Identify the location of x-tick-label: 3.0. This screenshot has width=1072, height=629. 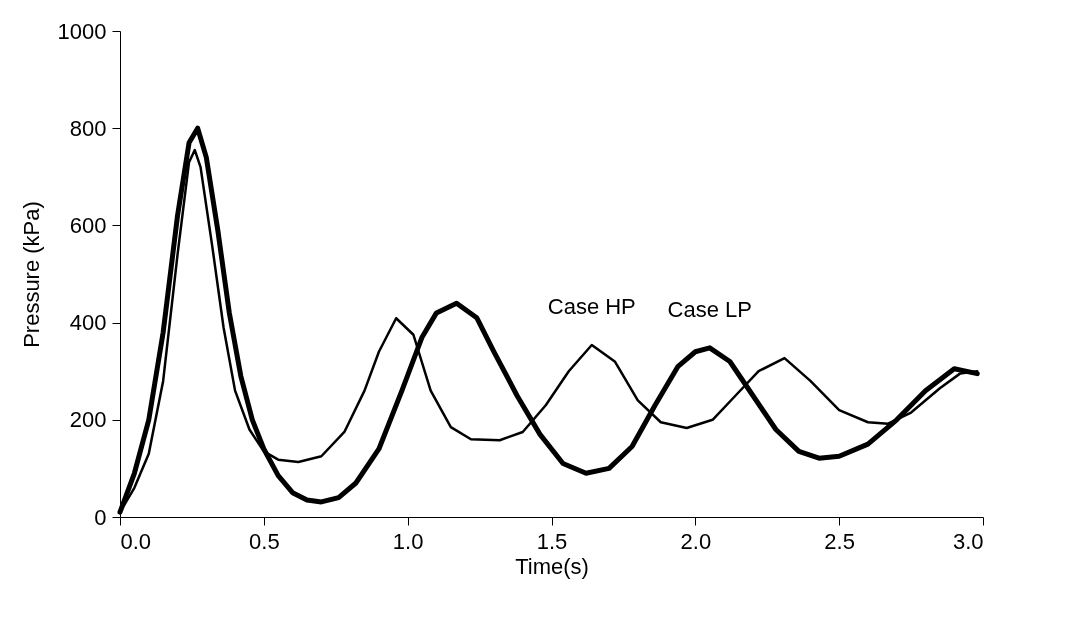
(968, 541).